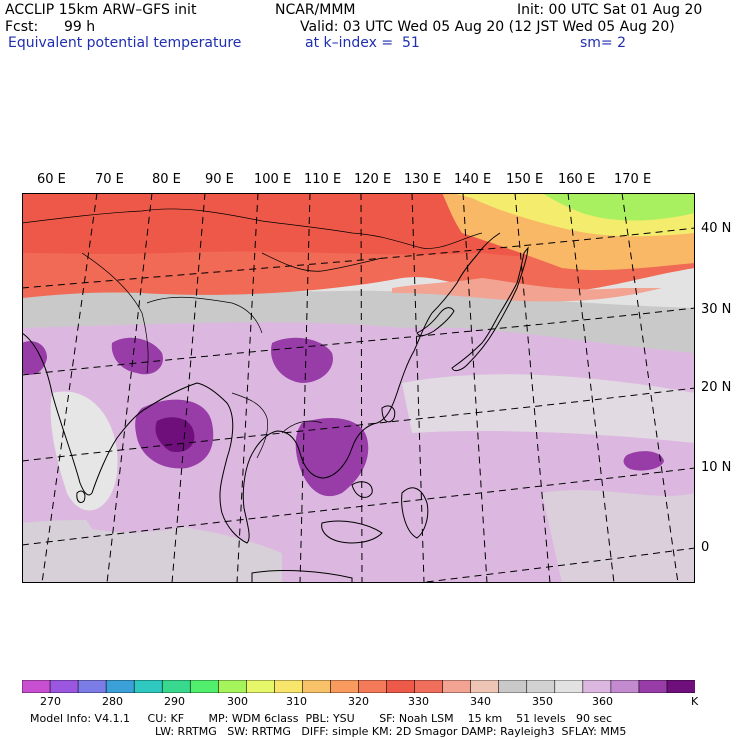  Describe the element at coordinates (695, 701) in the screenshot. I see `colorbar-unit: K` at that location.